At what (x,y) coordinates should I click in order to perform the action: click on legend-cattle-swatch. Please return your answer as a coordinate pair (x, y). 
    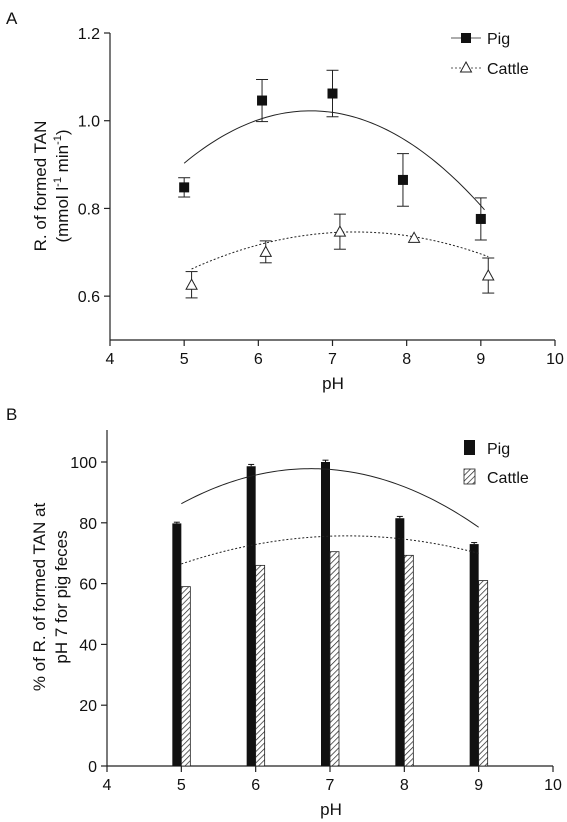
    Looking at the image, I should click on (469, 476).